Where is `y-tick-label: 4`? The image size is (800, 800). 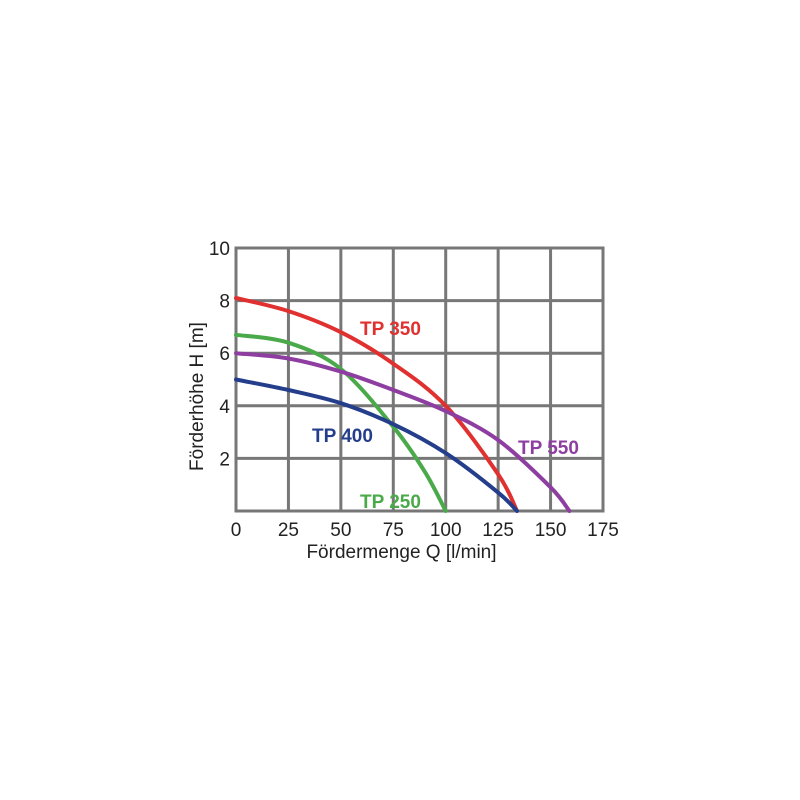 y-tick-label: 4 is located at coordinates (224, 407).